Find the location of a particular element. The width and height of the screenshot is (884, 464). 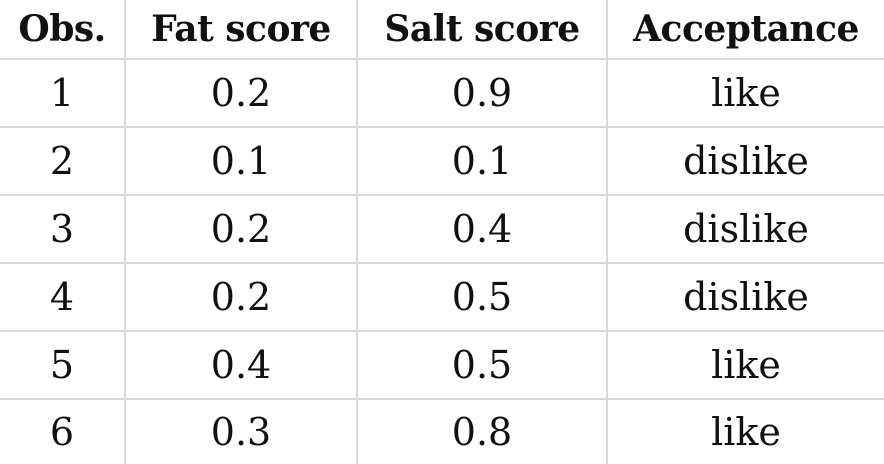

header-acceptance: Acceptance is located at coordinates (745, 30).